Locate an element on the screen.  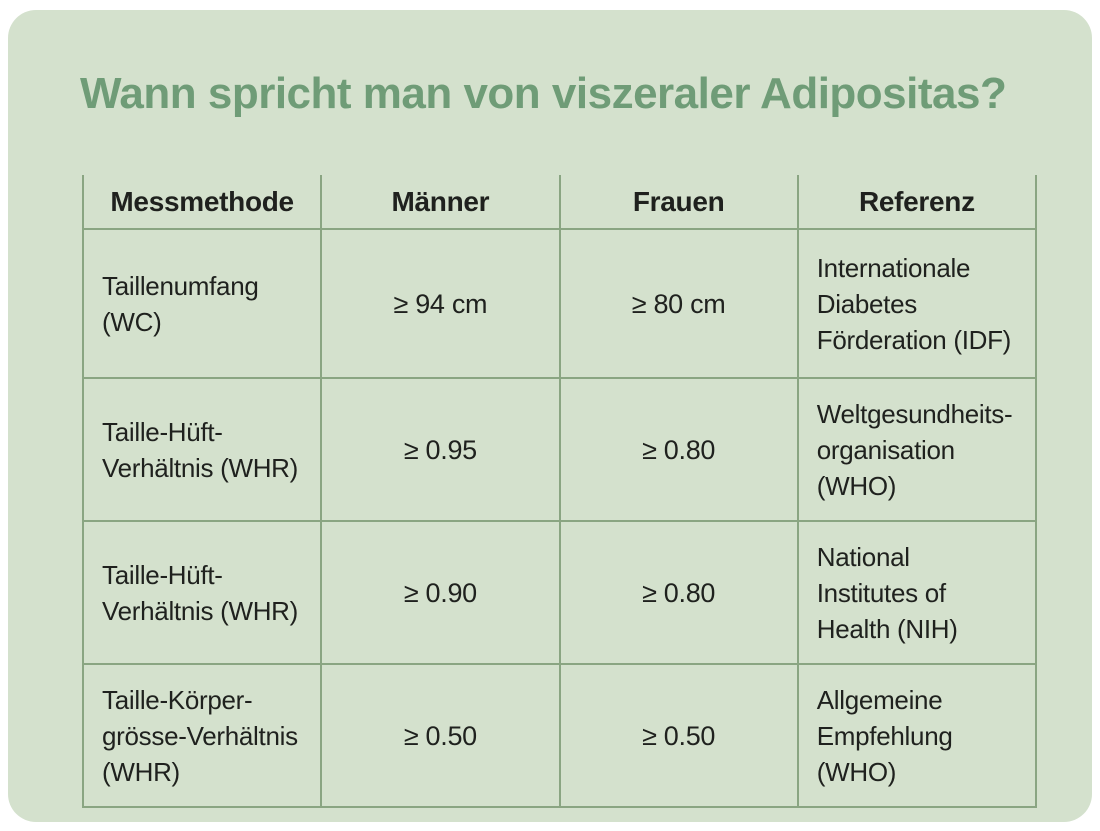
table-header-row: Messmethode Männer Frauen Referenz is located at coordinates (559, 202).